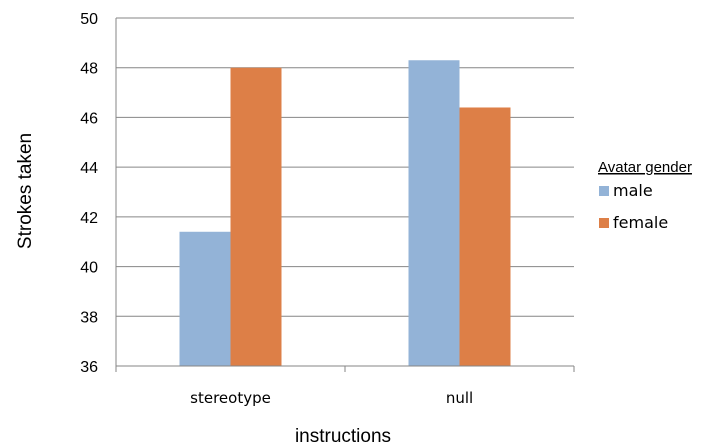 The height and width of the screenshot is (447, 718). Describe the element at coordinates (89, 193) in the screenshot. I see `y-tick-labels: 36 38 40 42 44 46 48 50` at that location.